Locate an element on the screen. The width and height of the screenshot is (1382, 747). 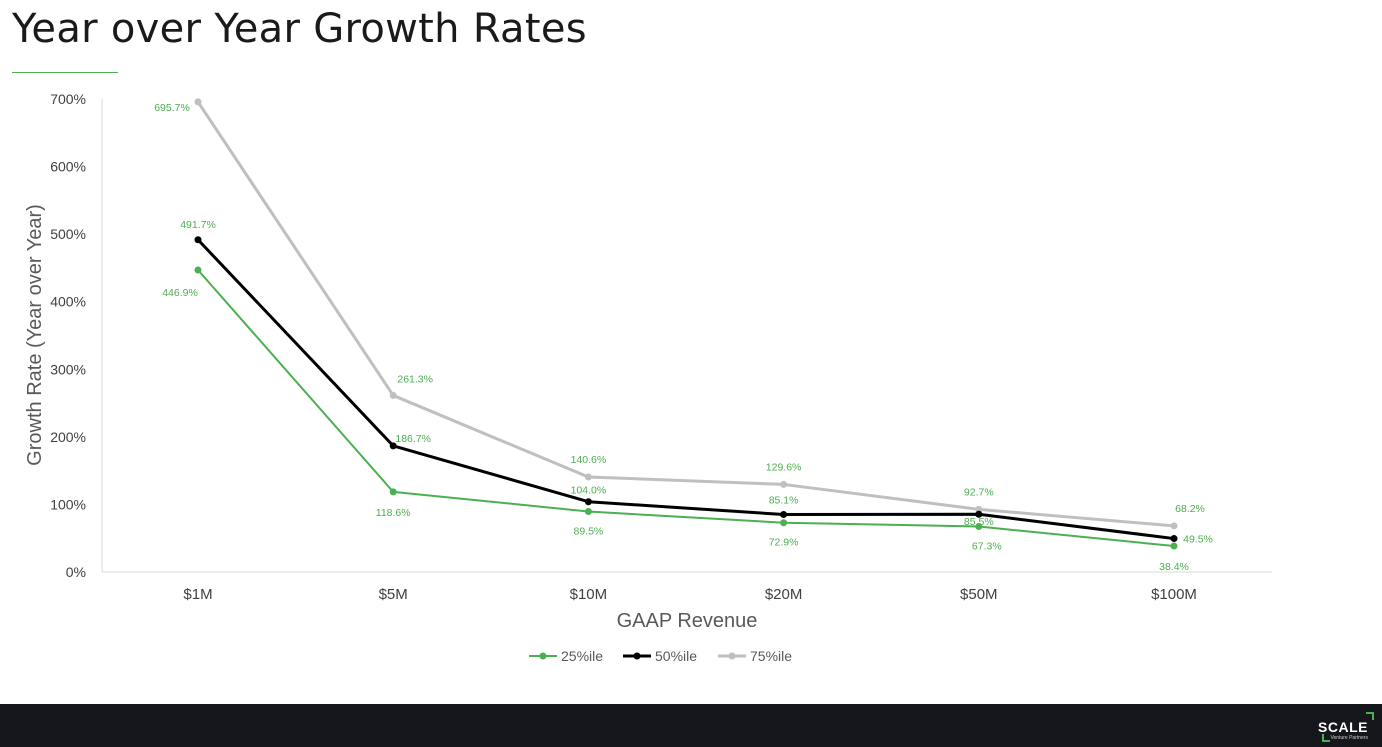
x-tick-label: $50M is located at coordinates (979, 594).